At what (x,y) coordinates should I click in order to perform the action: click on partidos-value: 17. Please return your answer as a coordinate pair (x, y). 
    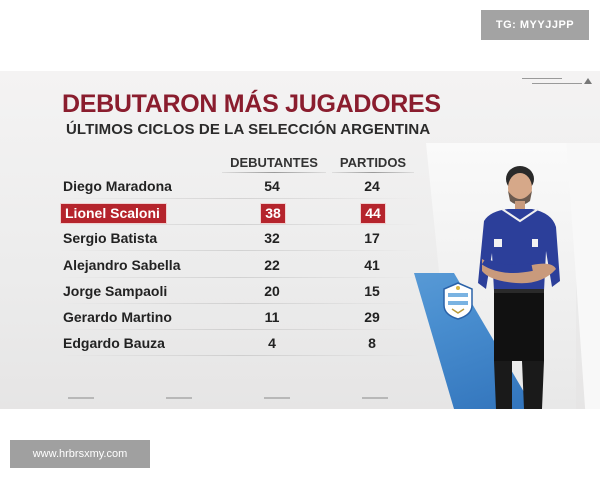
    Looking at the image, I should click on (372, 238).